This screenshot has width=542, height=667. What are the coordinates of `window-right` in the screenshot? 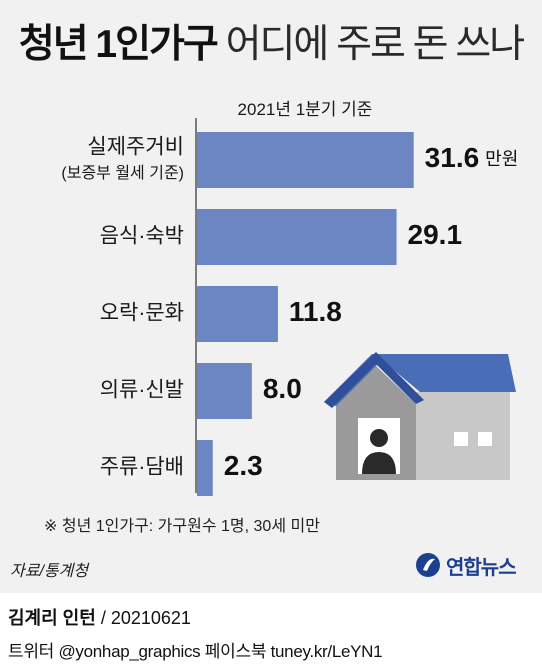 It's located at (485, 439).